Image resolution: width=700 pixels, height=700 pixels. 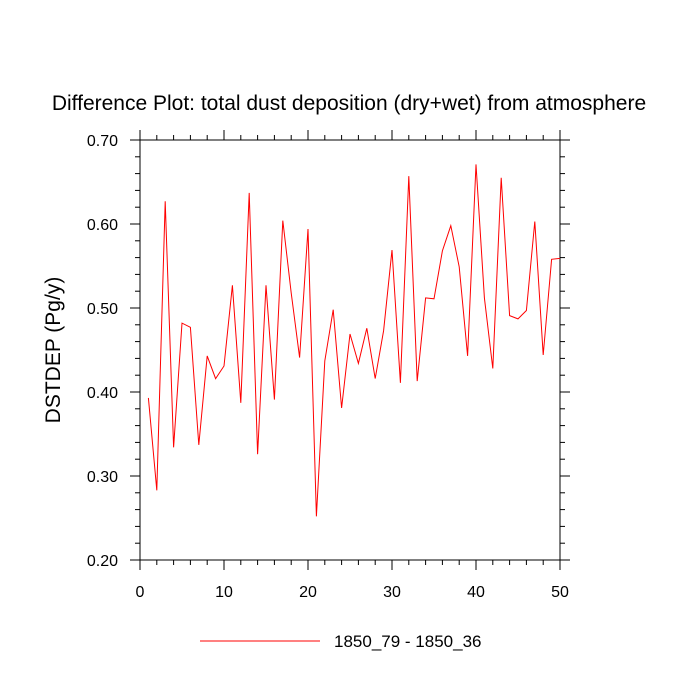 What do you see at coordinates (102, 351) in the screenshot?
I see `y-tick-labels: 0.20 0.30 0.40 0.50 0.60 0.70` at bounding box center [102, 351].